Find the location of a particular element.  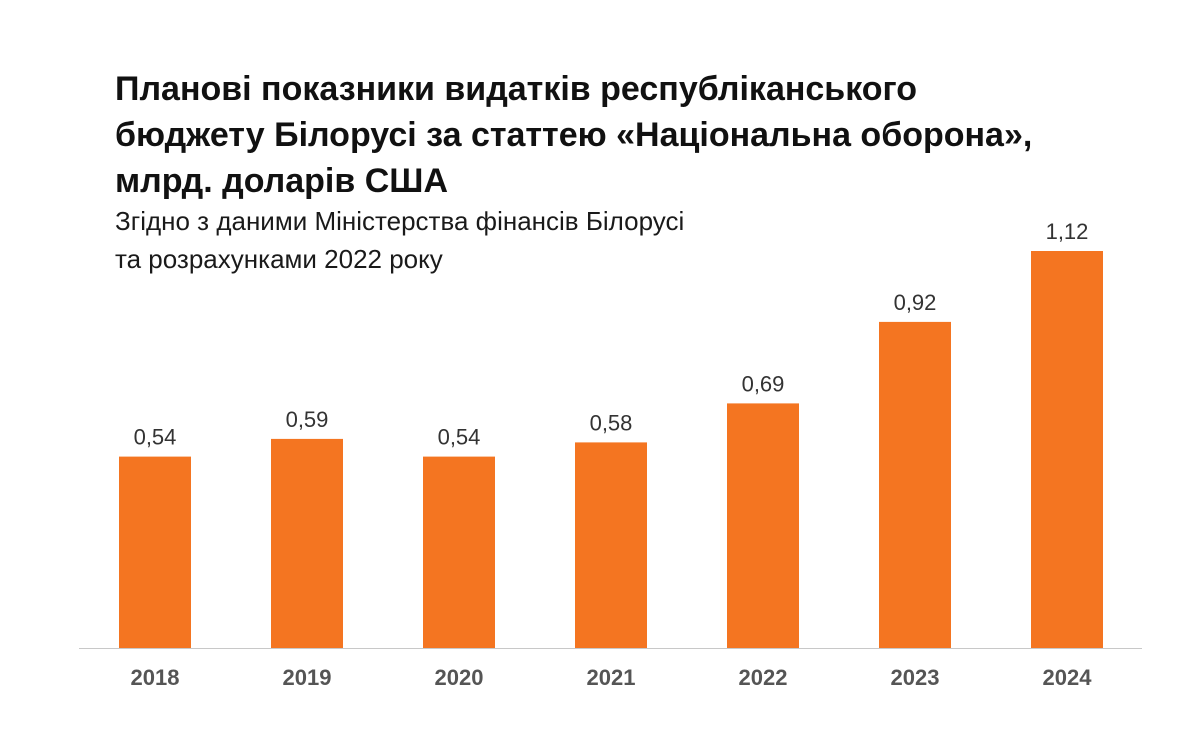

x-tick-label-2020: 2020 is located at coordinates (459, 677).